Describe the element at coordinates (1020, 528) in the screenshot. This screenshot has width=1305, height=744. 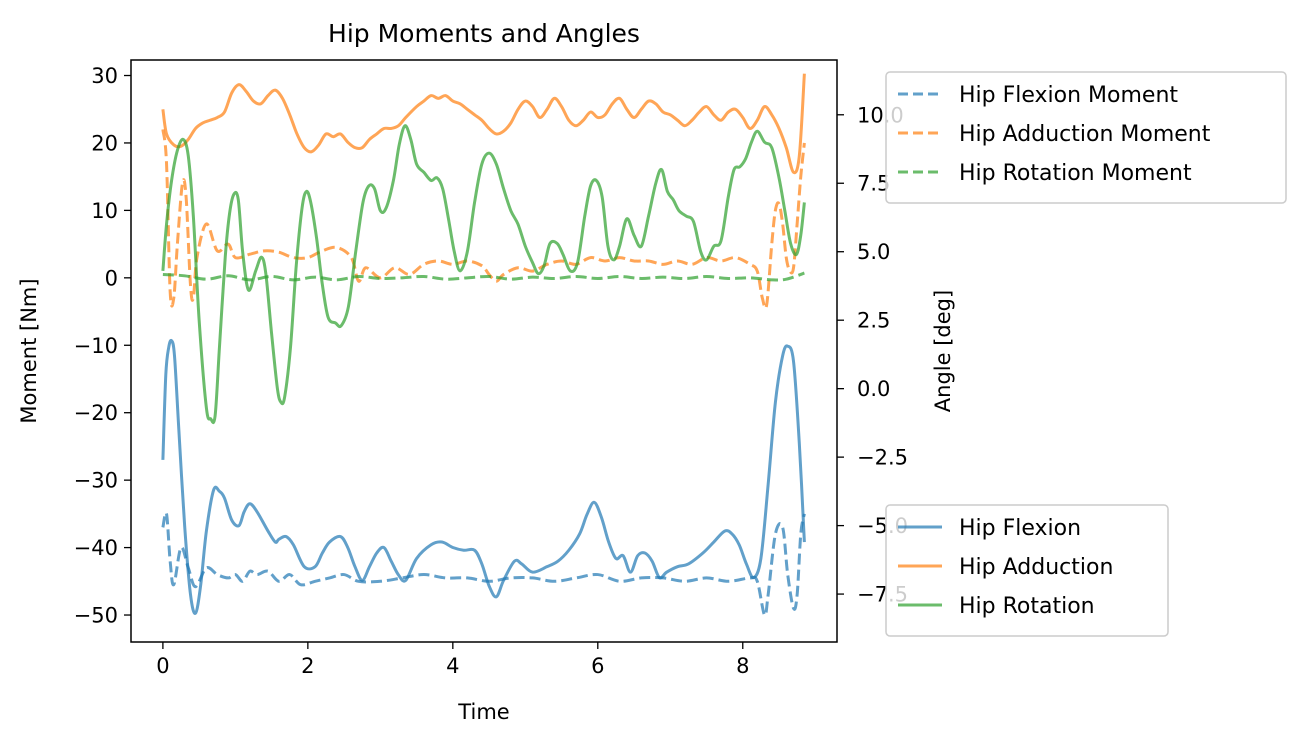
I see `legend-entry: Hip Flexion` at that location.